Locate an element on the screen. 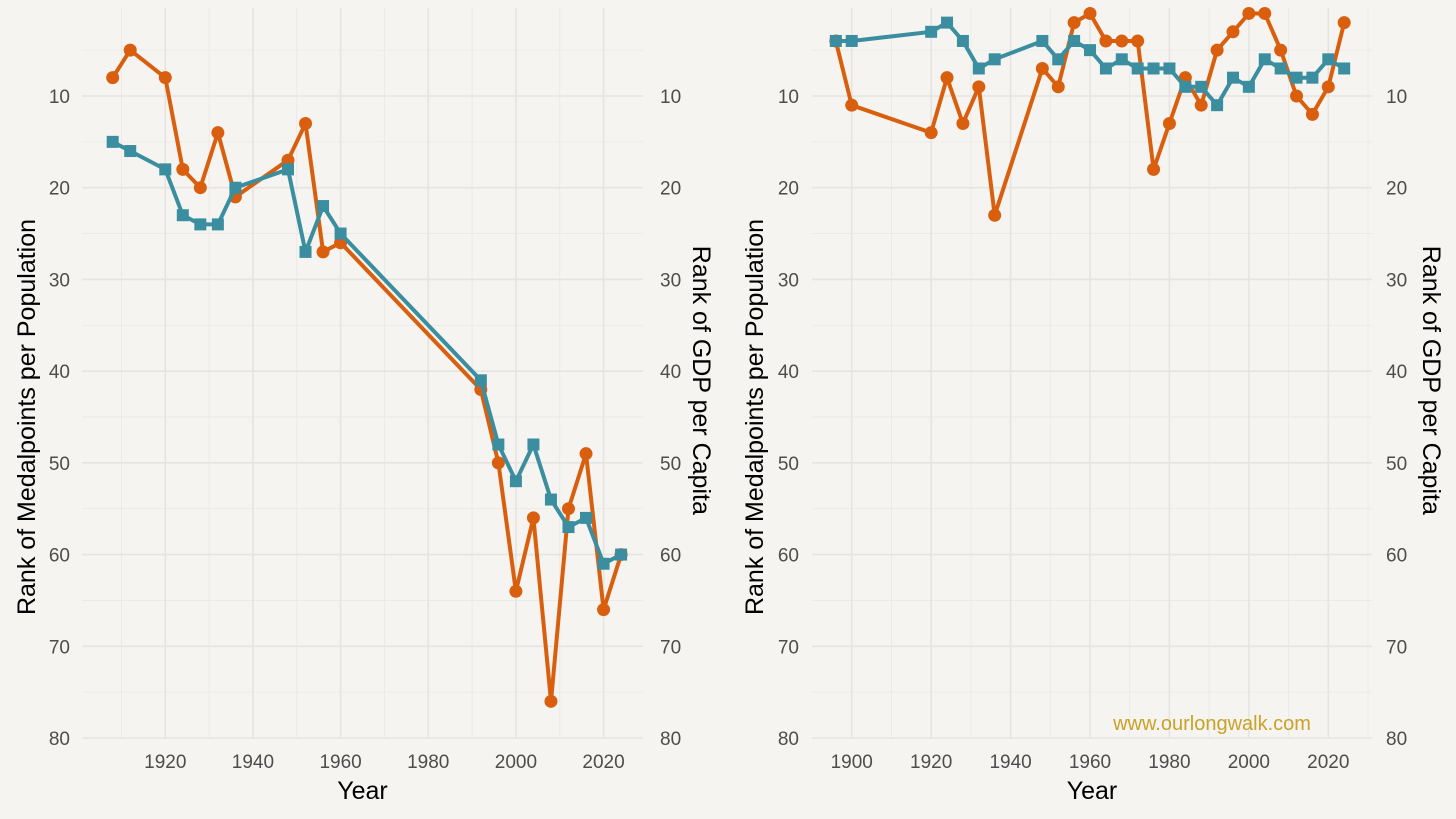 The height and width of the screenshot is (819, 1456). y-tick-label: 10 is located at coordinates (59, 97).